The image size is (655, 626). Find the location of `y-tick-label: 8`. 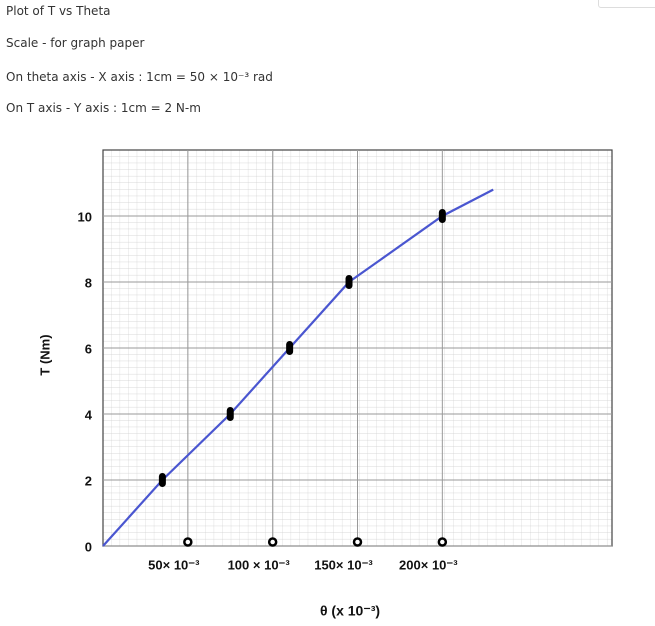

y-tick-label: 8 is located at coordinates (88, 282).